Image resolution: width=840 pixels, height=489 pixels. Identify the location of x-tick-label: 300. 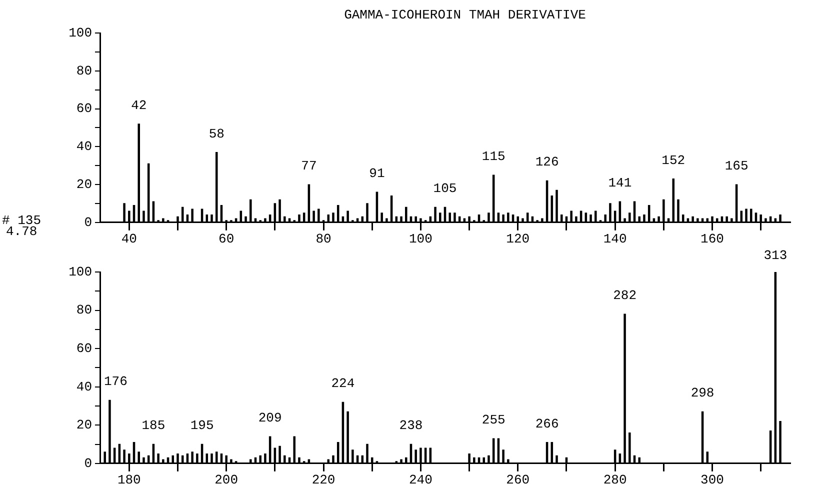
(712, 480).